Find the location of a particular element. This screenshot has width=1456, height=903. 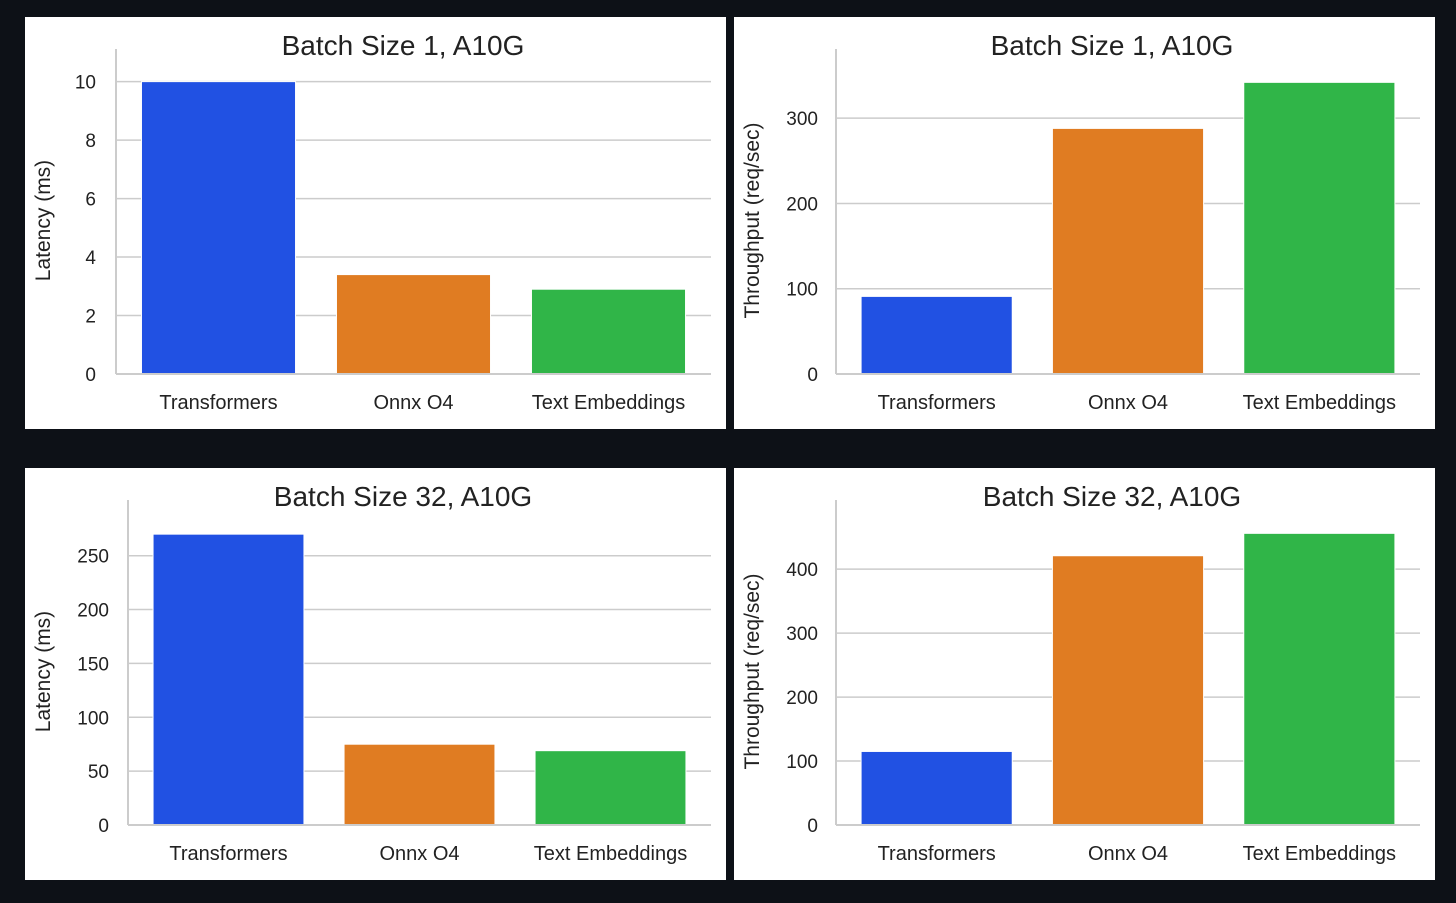

latency-batch32-ytick-label-0: 0 is located at coordinates (103, 826).